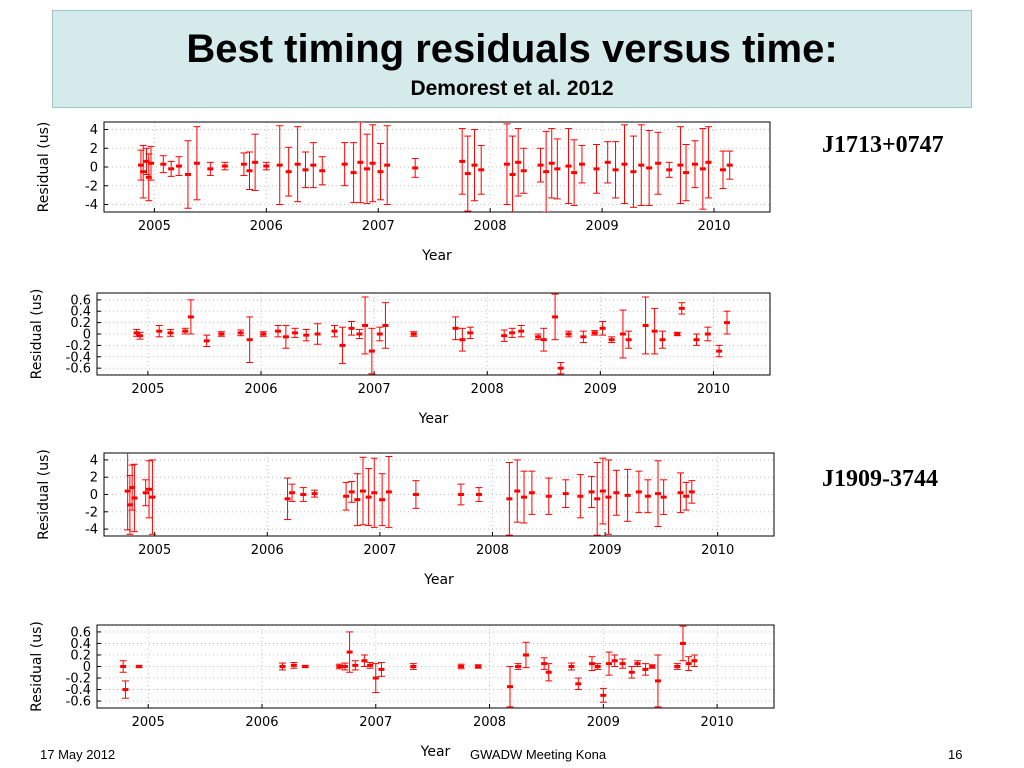 This screenshot has width=1024, height=768. I want to click on pulsar-label-j1713: J1713+0747, so click(883, 145).